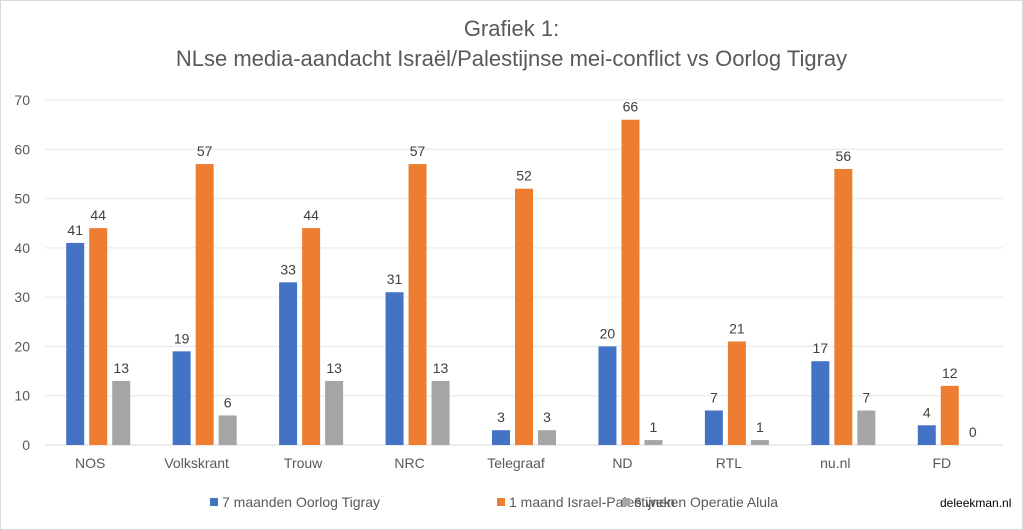 This screenshot has height=530, width=1023. What do you see at coordinates (288, 269) in the screenshot?
I see `data-label: 33` at bounding box center [288, 269].